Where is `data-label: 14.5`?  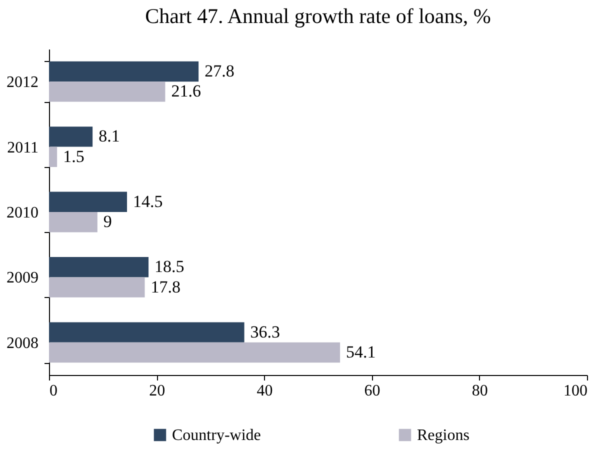 data-label: 14.5 is located at coordinates (148, 201).